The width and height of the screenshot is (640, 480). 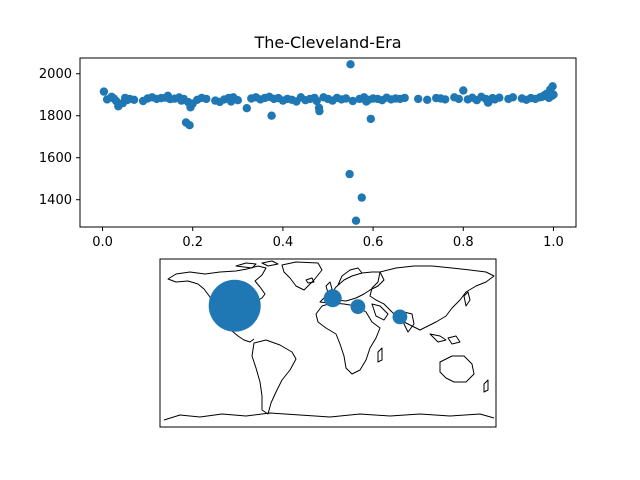 I want to click on coastline-australia, so click(x=457, y=369).